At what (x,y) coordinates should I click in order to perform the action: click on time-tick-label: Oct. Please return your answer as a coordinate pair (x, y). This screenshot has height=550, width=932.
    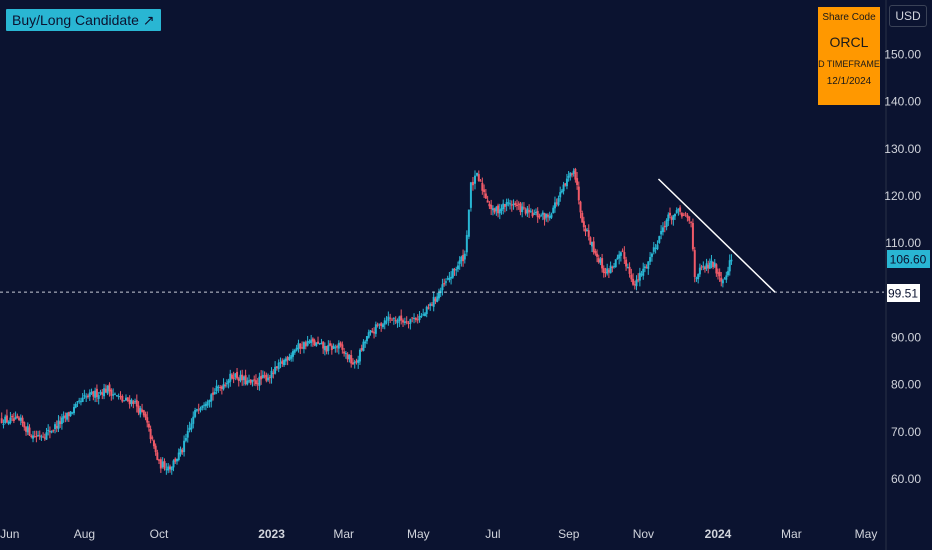
    Looking at the image, I should click on (159, 534).